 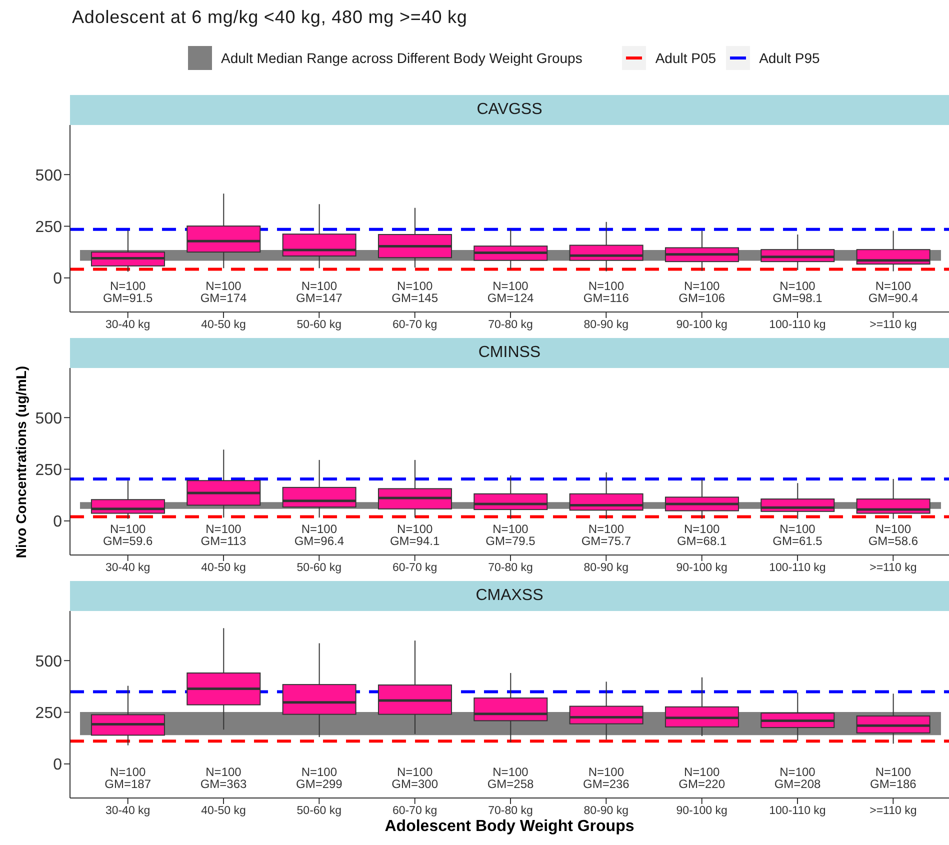 What do you see at coordinates (319, 292) in the screenshot?
I see `annotation: N=100 GM=147` at bounding box center [319, 292].